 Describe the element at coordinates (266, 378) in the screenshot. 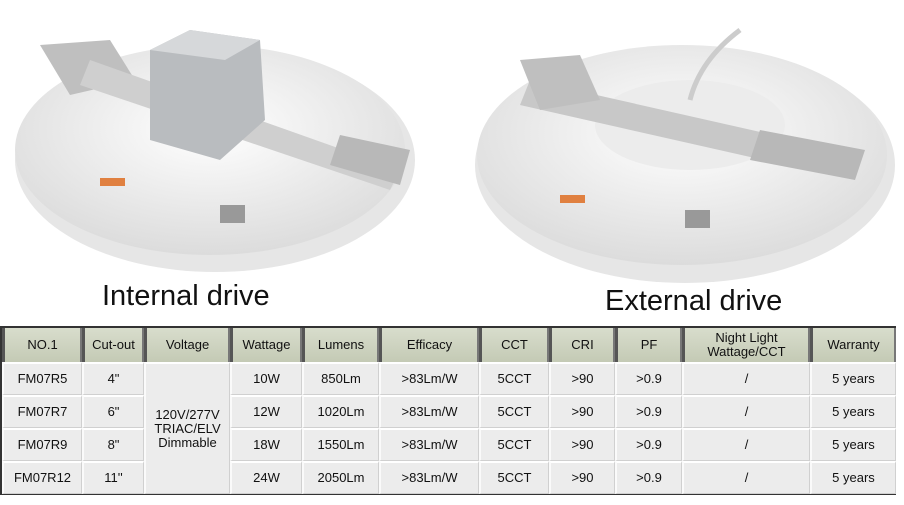

I see `table-cell: 10W` at that location.